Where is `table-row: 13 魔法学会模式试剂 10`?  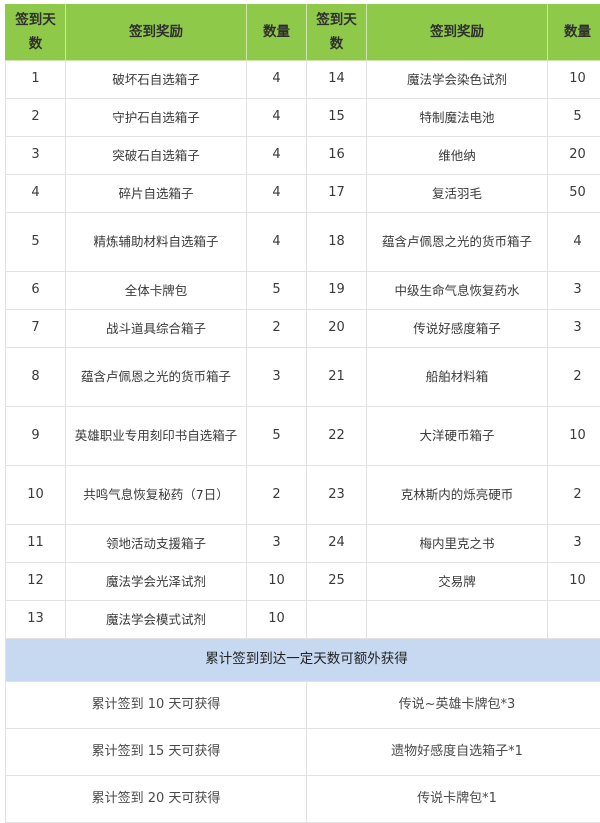 table-row: 13 魔法学会模式试剂 10 is located at coordinates (303, 620).